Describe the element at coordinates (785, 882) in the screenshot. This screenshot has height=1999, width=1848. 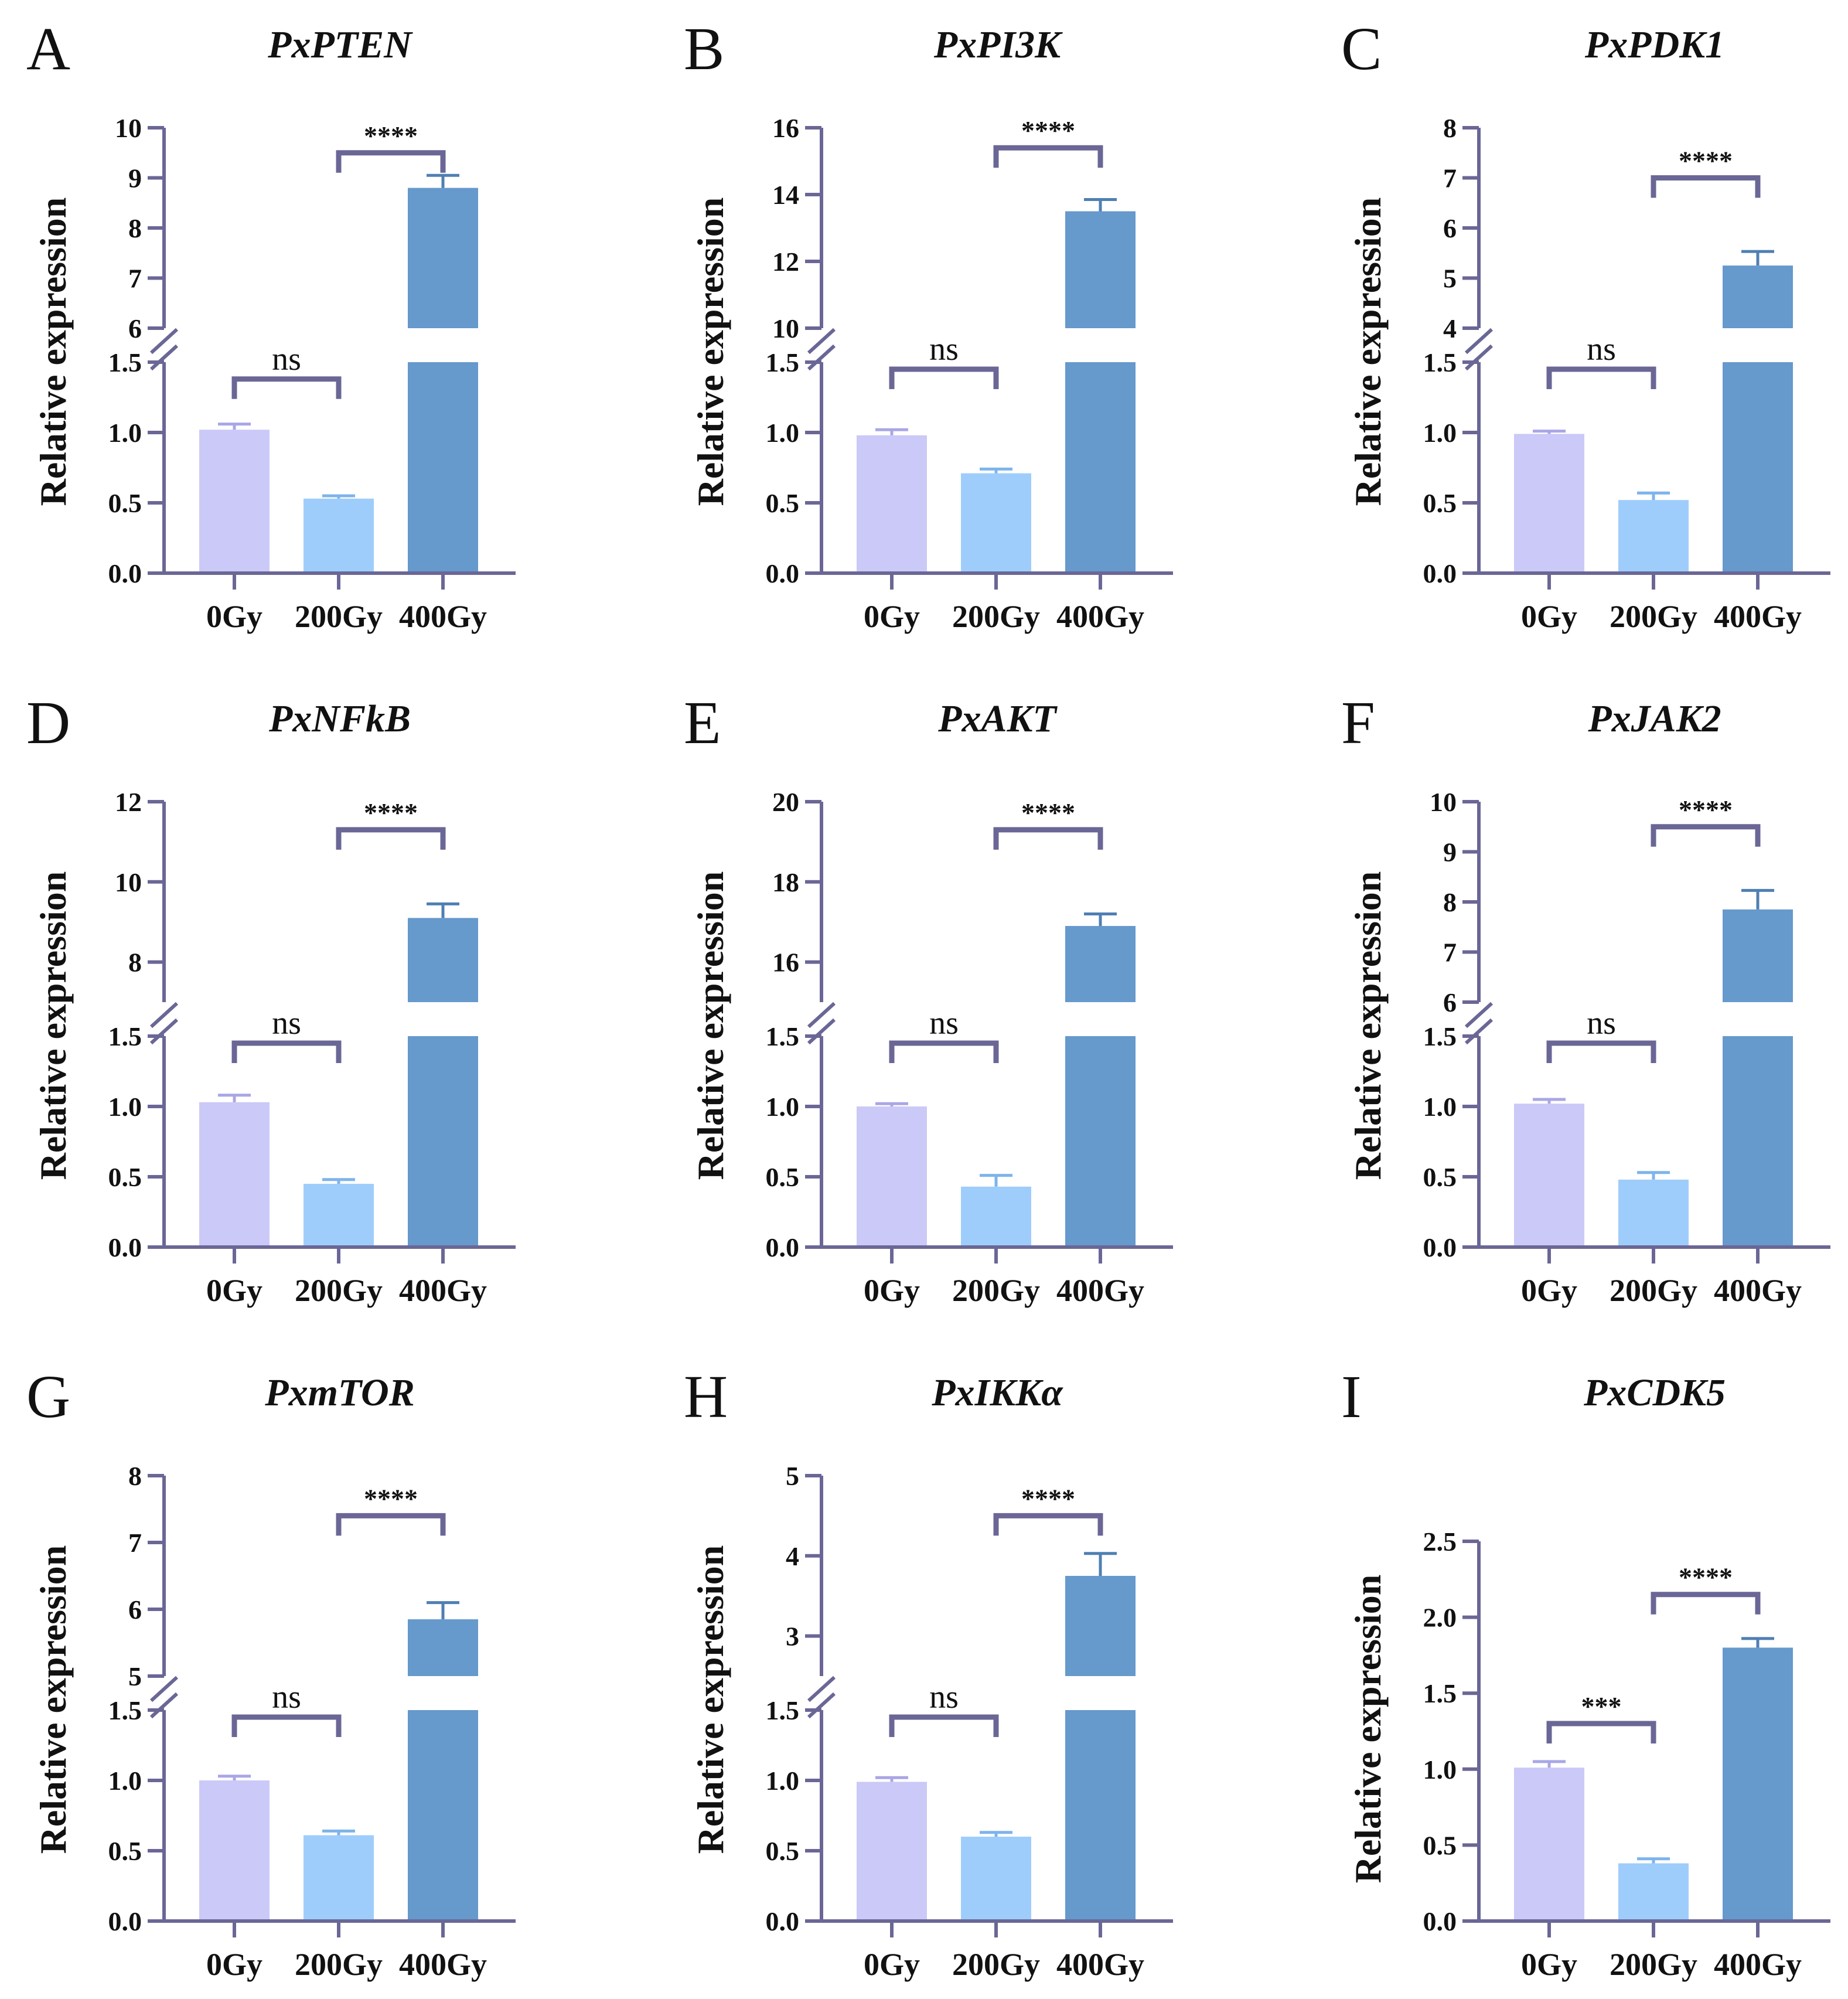
I see `y-tick-label: 18` at that location.